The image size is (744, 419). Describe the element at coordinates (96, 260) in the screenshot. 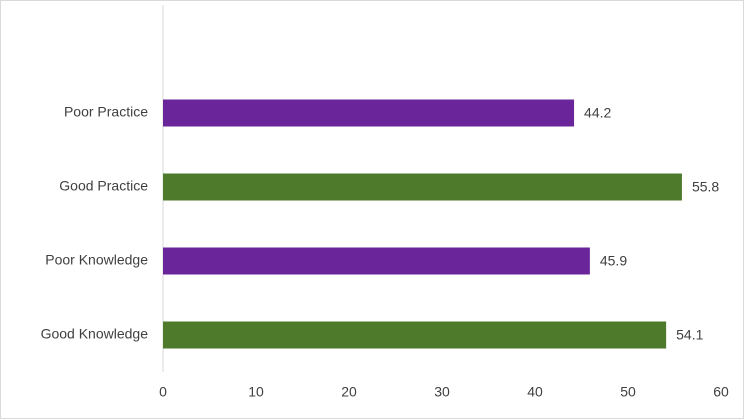

I see `y-tick-label: Poor Knowledge` at that location.